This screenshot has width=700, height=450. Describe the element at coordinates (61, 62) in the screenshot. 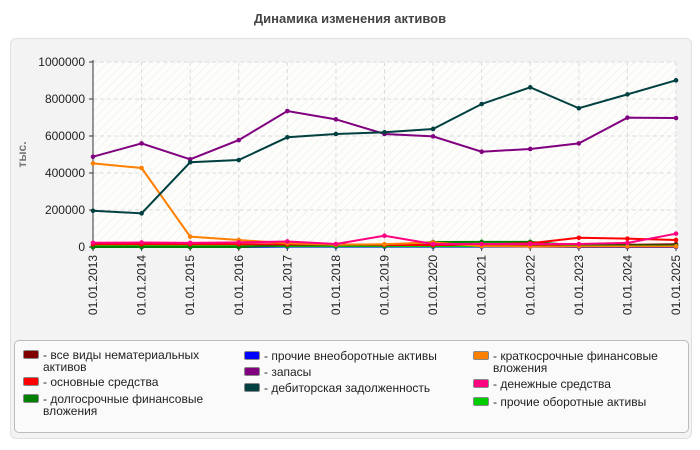

I see `y-tick-label: 1000000` at that location.